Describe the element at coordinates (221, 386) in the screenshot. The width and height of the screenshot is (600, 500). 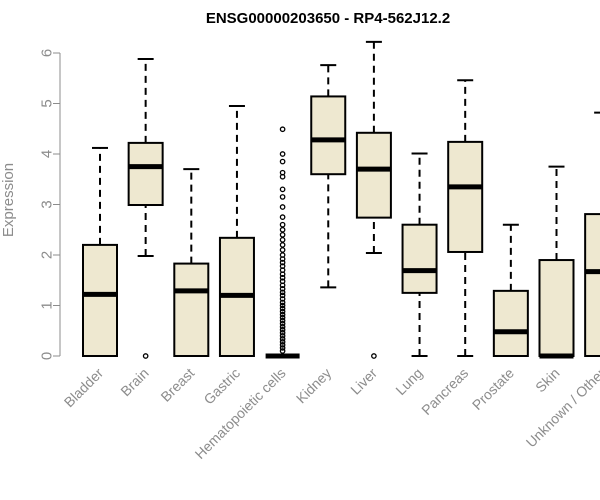
I see `x-tick-label: Gastric` at that location.